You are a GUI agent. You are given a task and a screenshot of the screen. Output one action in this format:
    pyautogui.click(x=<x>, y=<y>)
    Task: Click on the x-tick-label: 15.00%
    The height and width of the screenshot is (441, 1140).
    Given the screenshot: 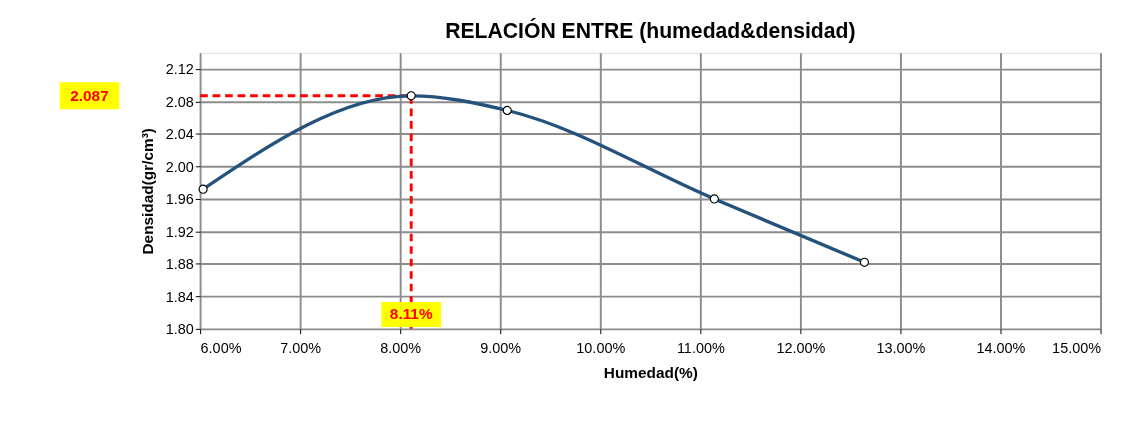 What is the action you would take?
    pyautogui.click(x=1077, y=348)
    